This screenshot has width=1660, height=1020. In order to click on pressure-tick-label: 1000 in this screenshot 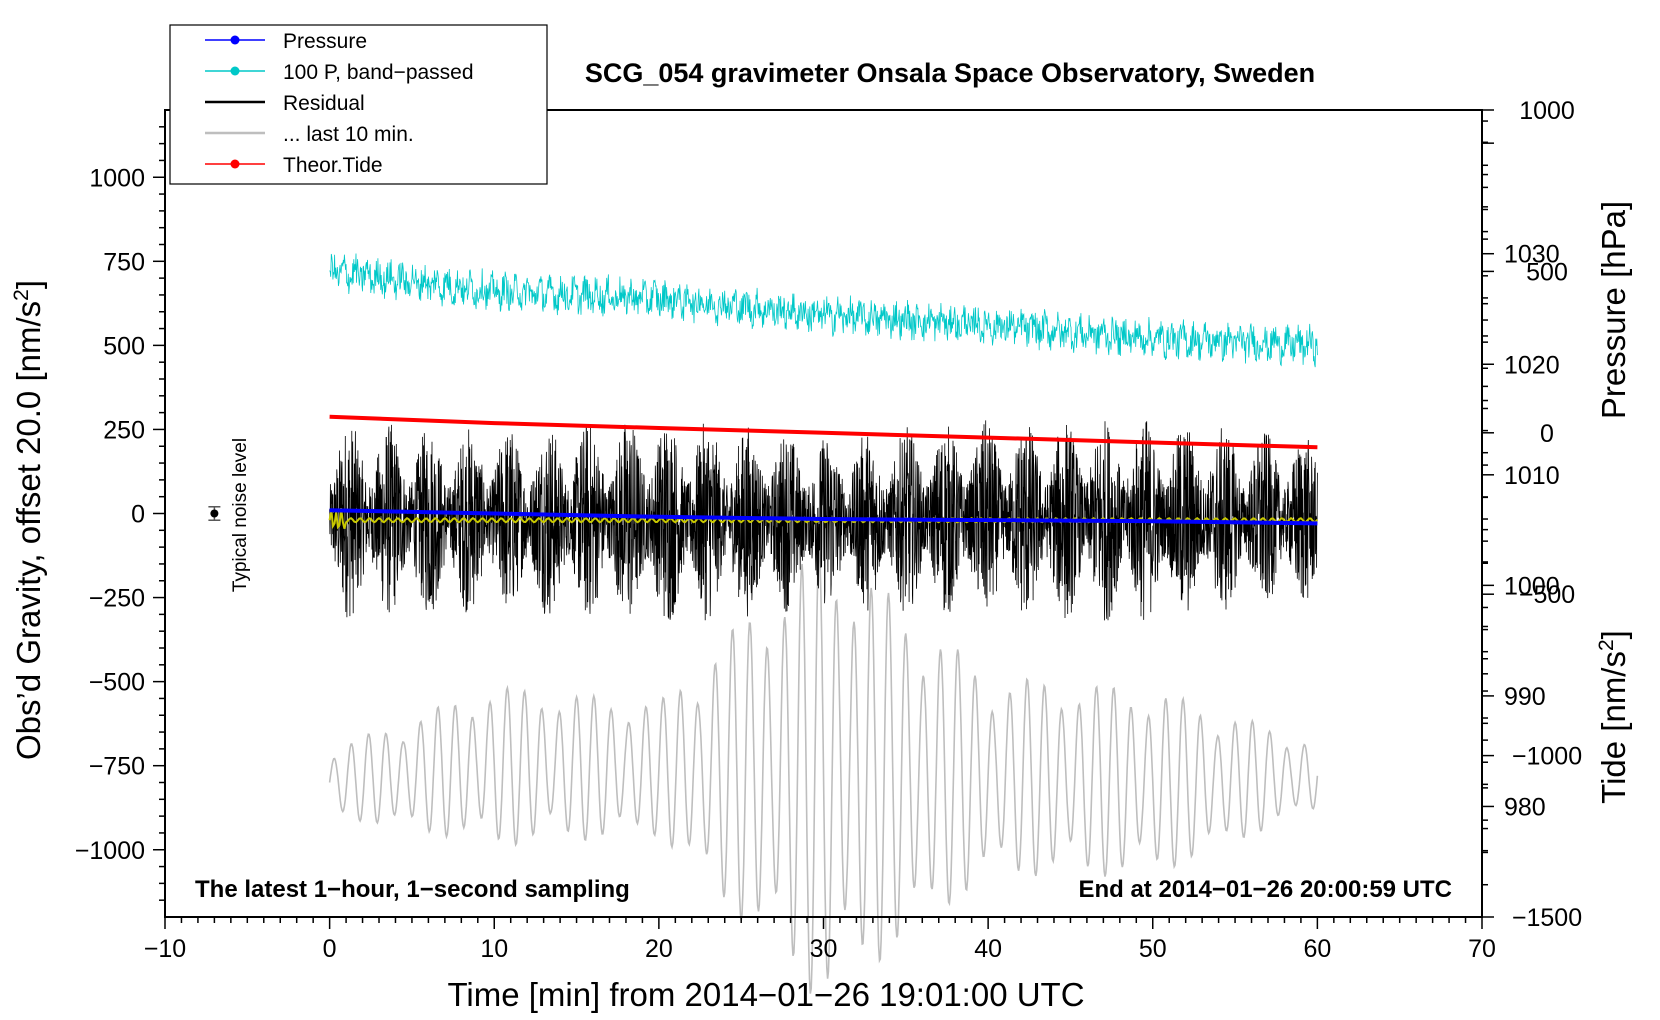, I will do `click(1532, 586)`.